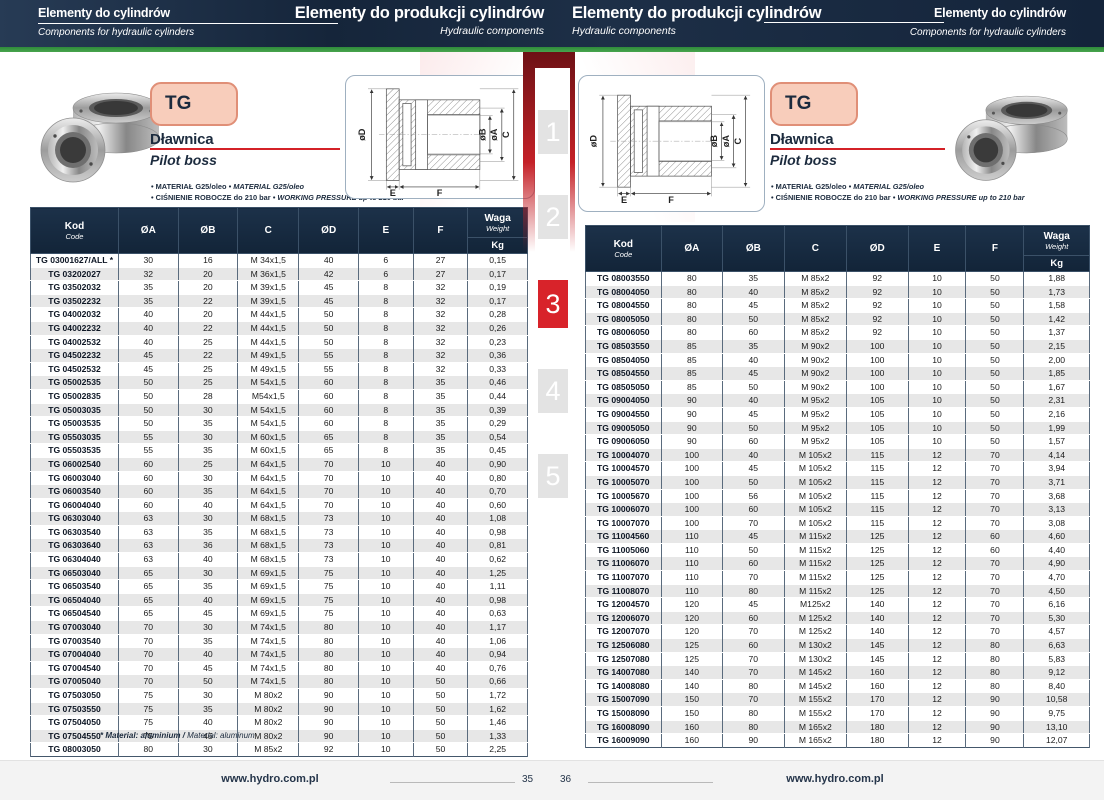 The image size is (1104, 800). Describe the element at coordinates (623, 699) in the screenshot. I see `cell-code: TG 15007090` at that location.